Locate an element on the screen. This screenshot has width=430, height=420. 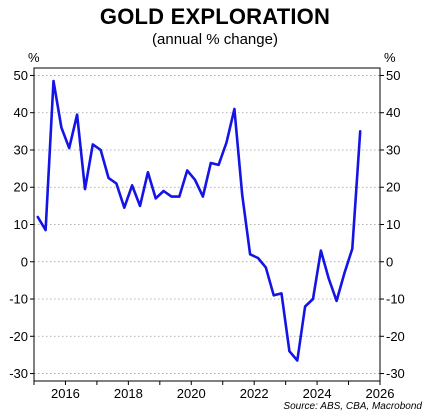
left-y-axis: -30 -20 -10 0 10 20 30 40 50 is located at coordinates (21, 224).